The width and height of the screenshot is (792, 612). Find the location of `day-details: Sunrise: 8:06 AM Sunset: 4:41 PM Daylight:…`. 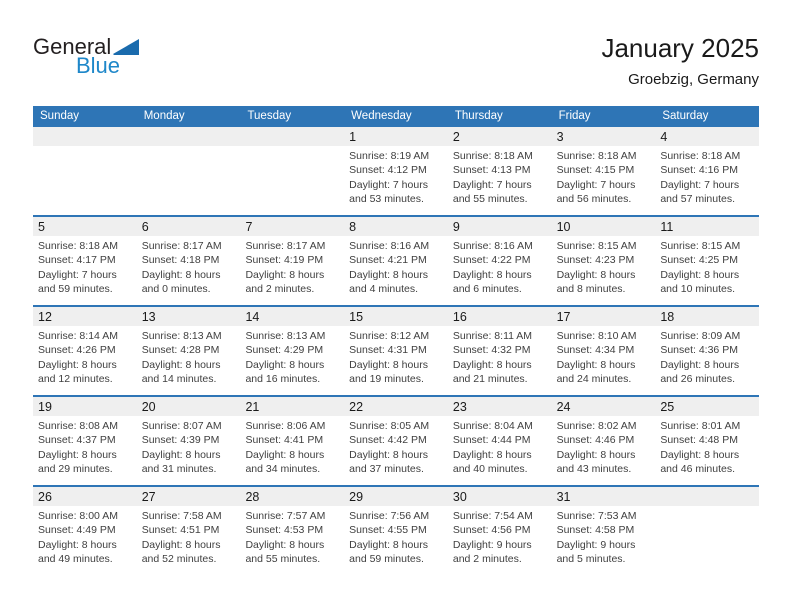

day-details: Sunrise: 8:06 AM Sunset: 4:41 PM Daylight:… is located at coordinates (292, 446).